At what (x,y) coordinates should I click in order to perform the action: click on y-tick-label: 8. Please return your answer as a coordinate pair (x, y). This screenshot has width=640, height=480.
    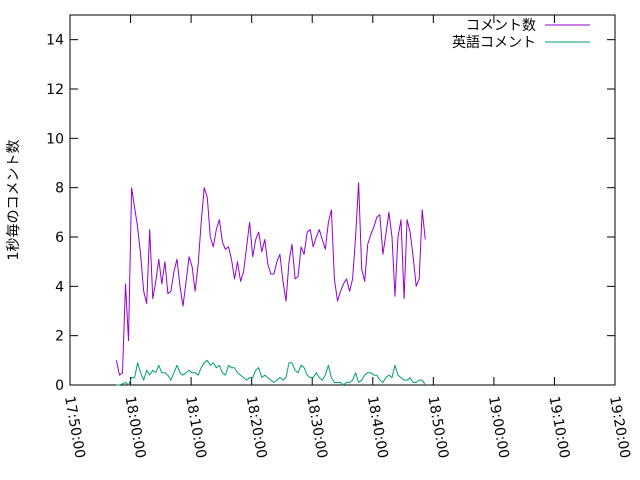
    Looking at the image, I should click on (59, 189).